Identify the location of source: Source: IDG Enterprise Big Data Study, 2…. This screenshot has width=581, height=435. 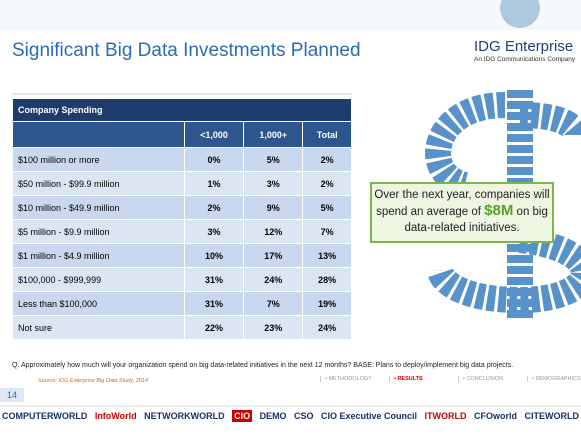
(93, 381).